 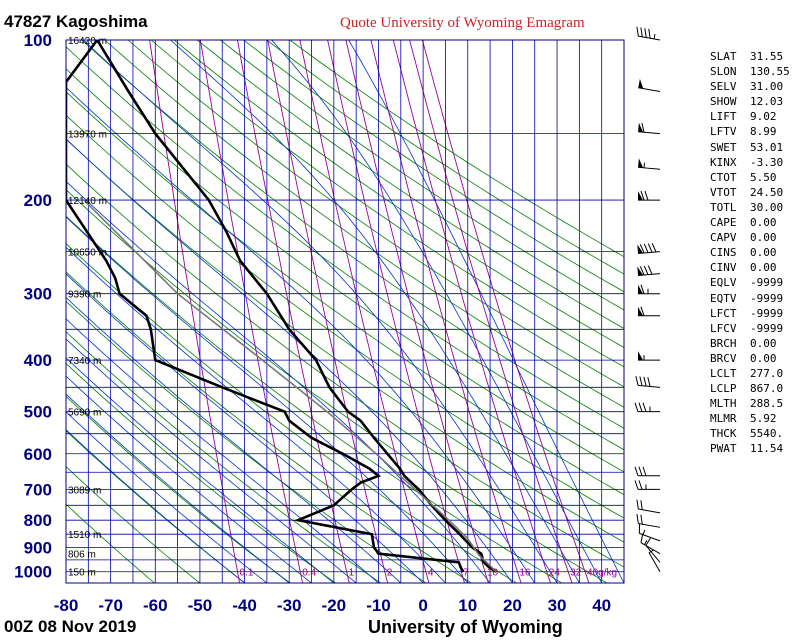 I want to click on index-row: CINS 0.00, so click(x=750, y=252).